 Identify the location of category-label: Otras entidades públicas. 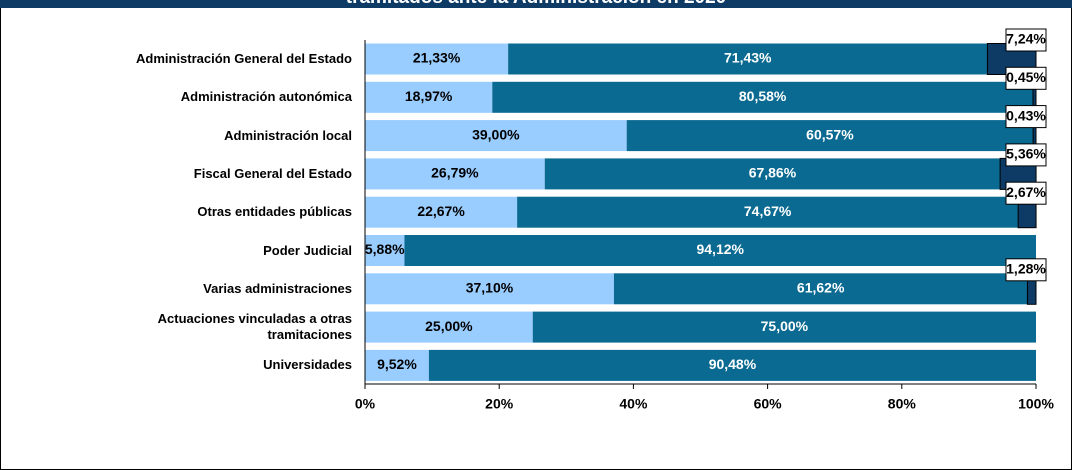
(274, 212).